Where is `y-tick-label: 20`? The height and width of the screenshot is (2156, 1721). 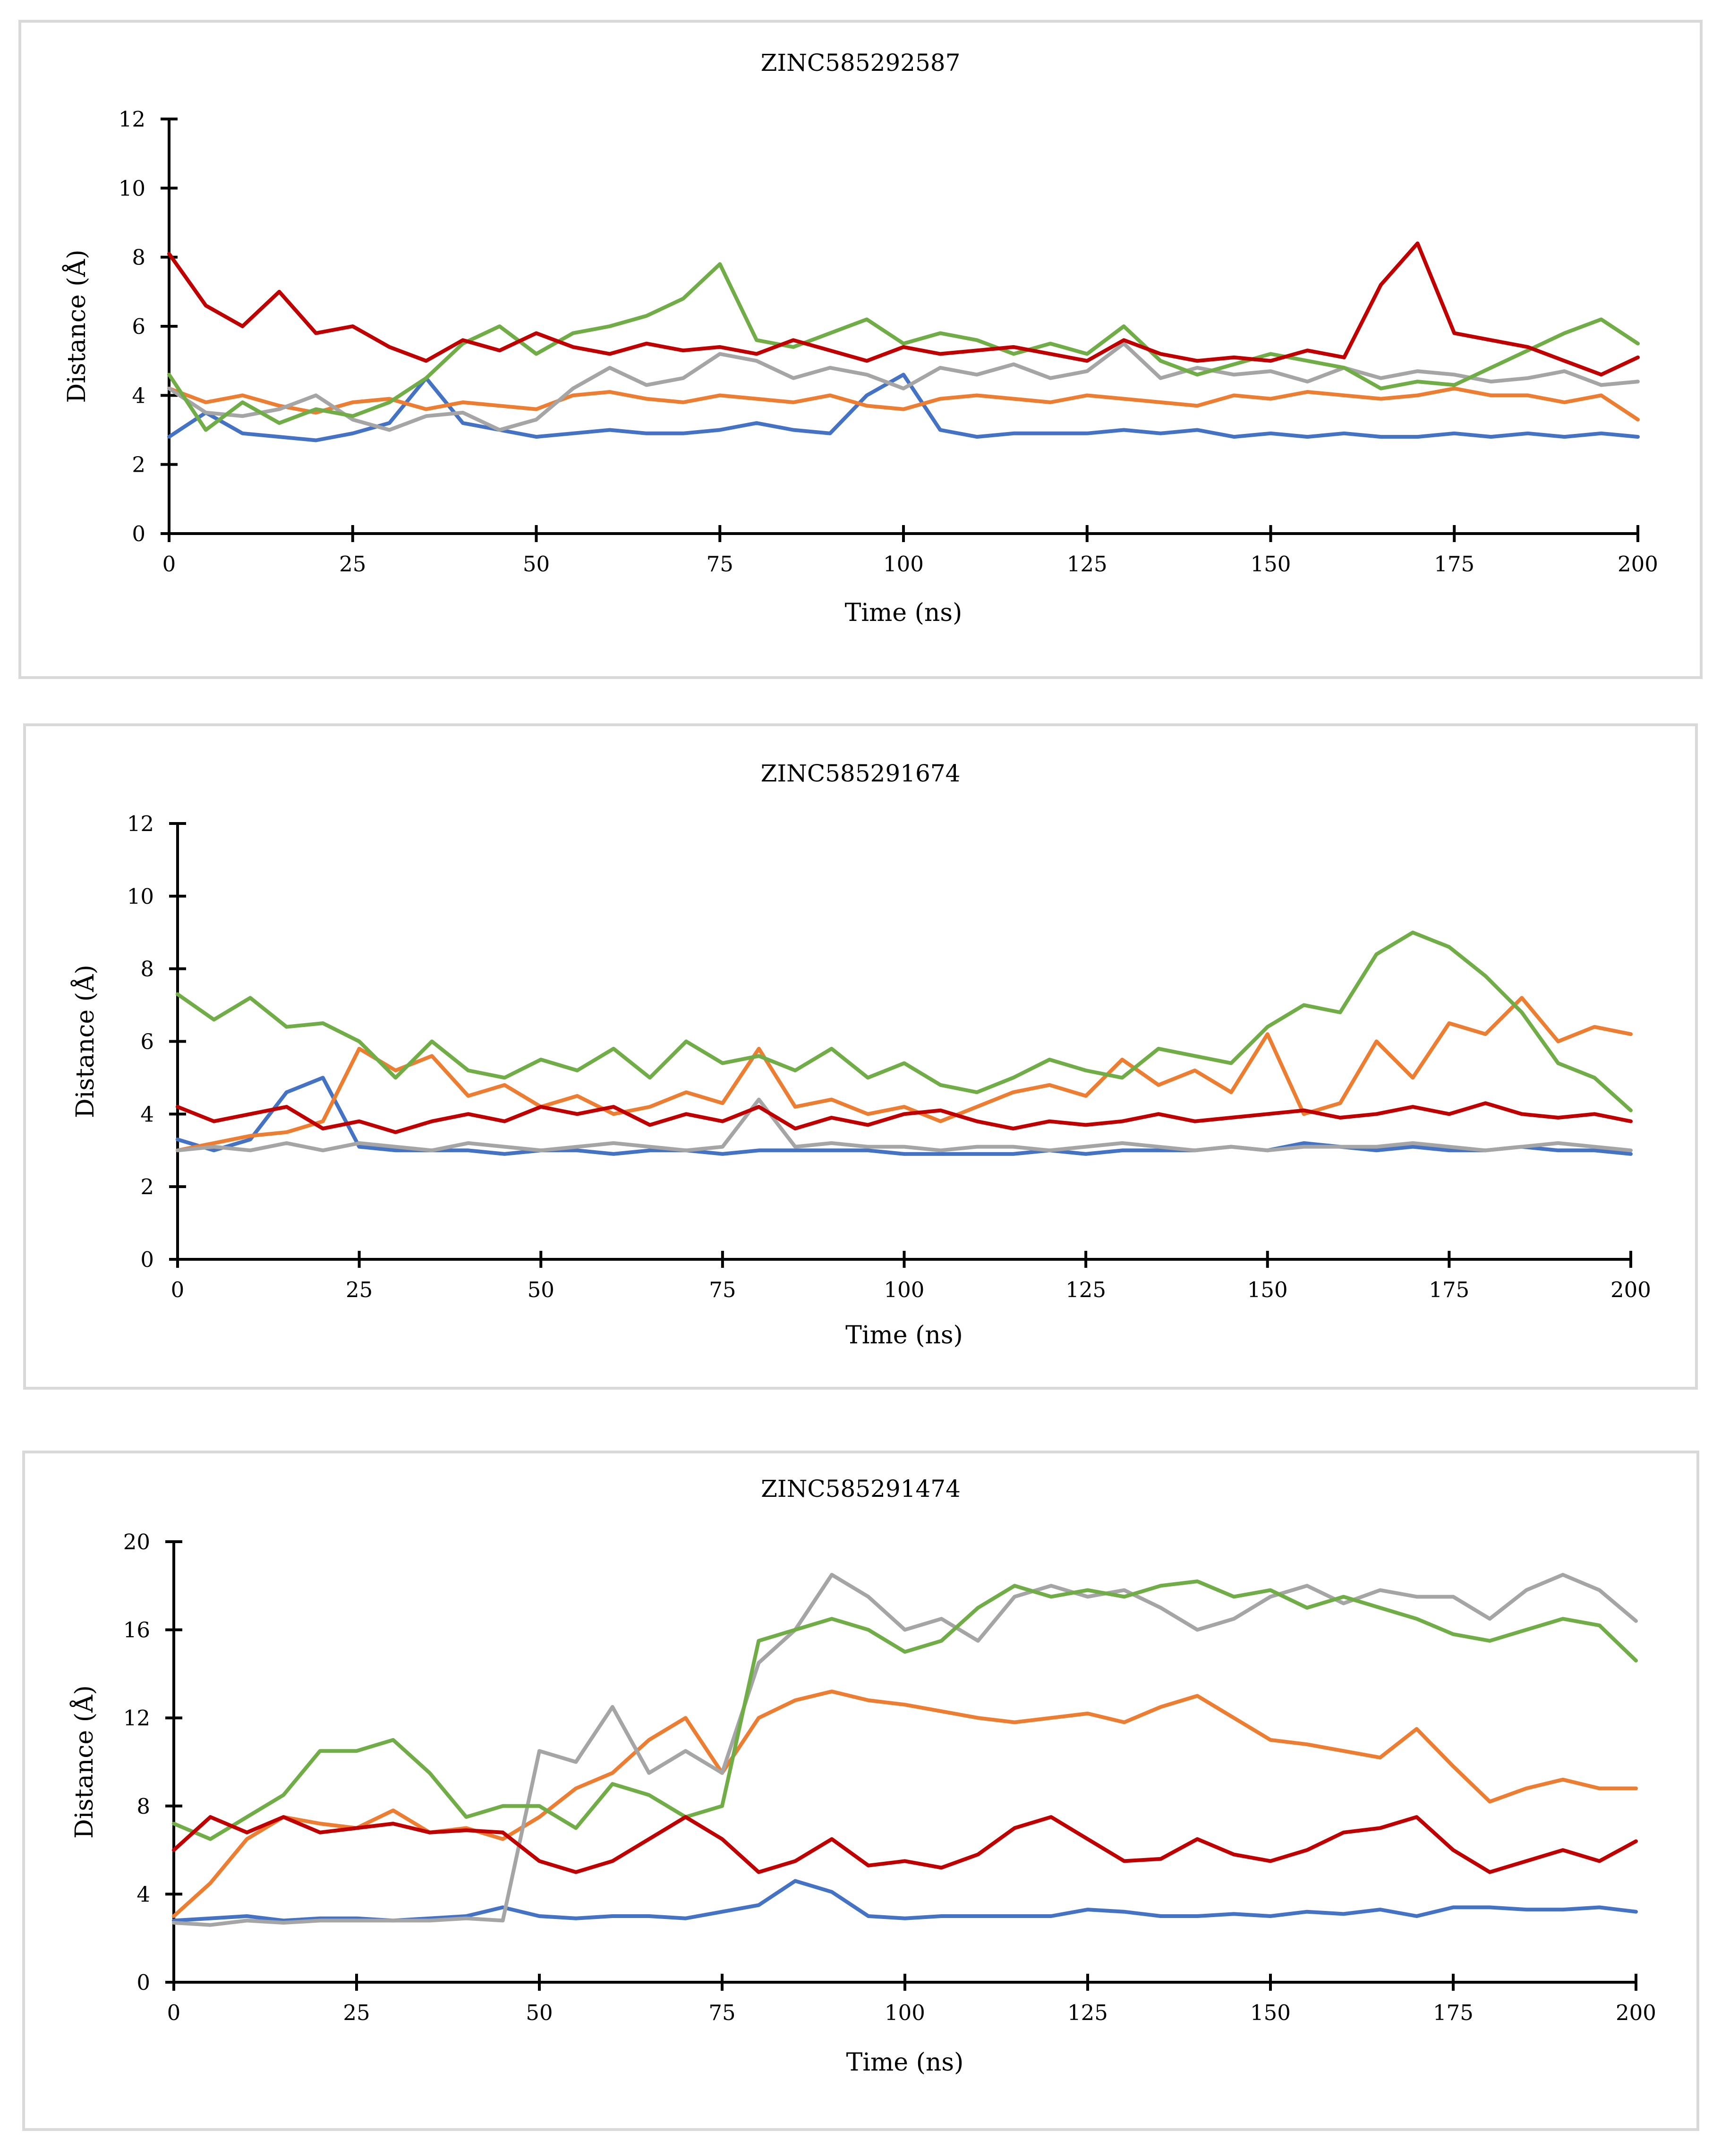 y-tick-label: 20 is located at coordinates (136, 1542).